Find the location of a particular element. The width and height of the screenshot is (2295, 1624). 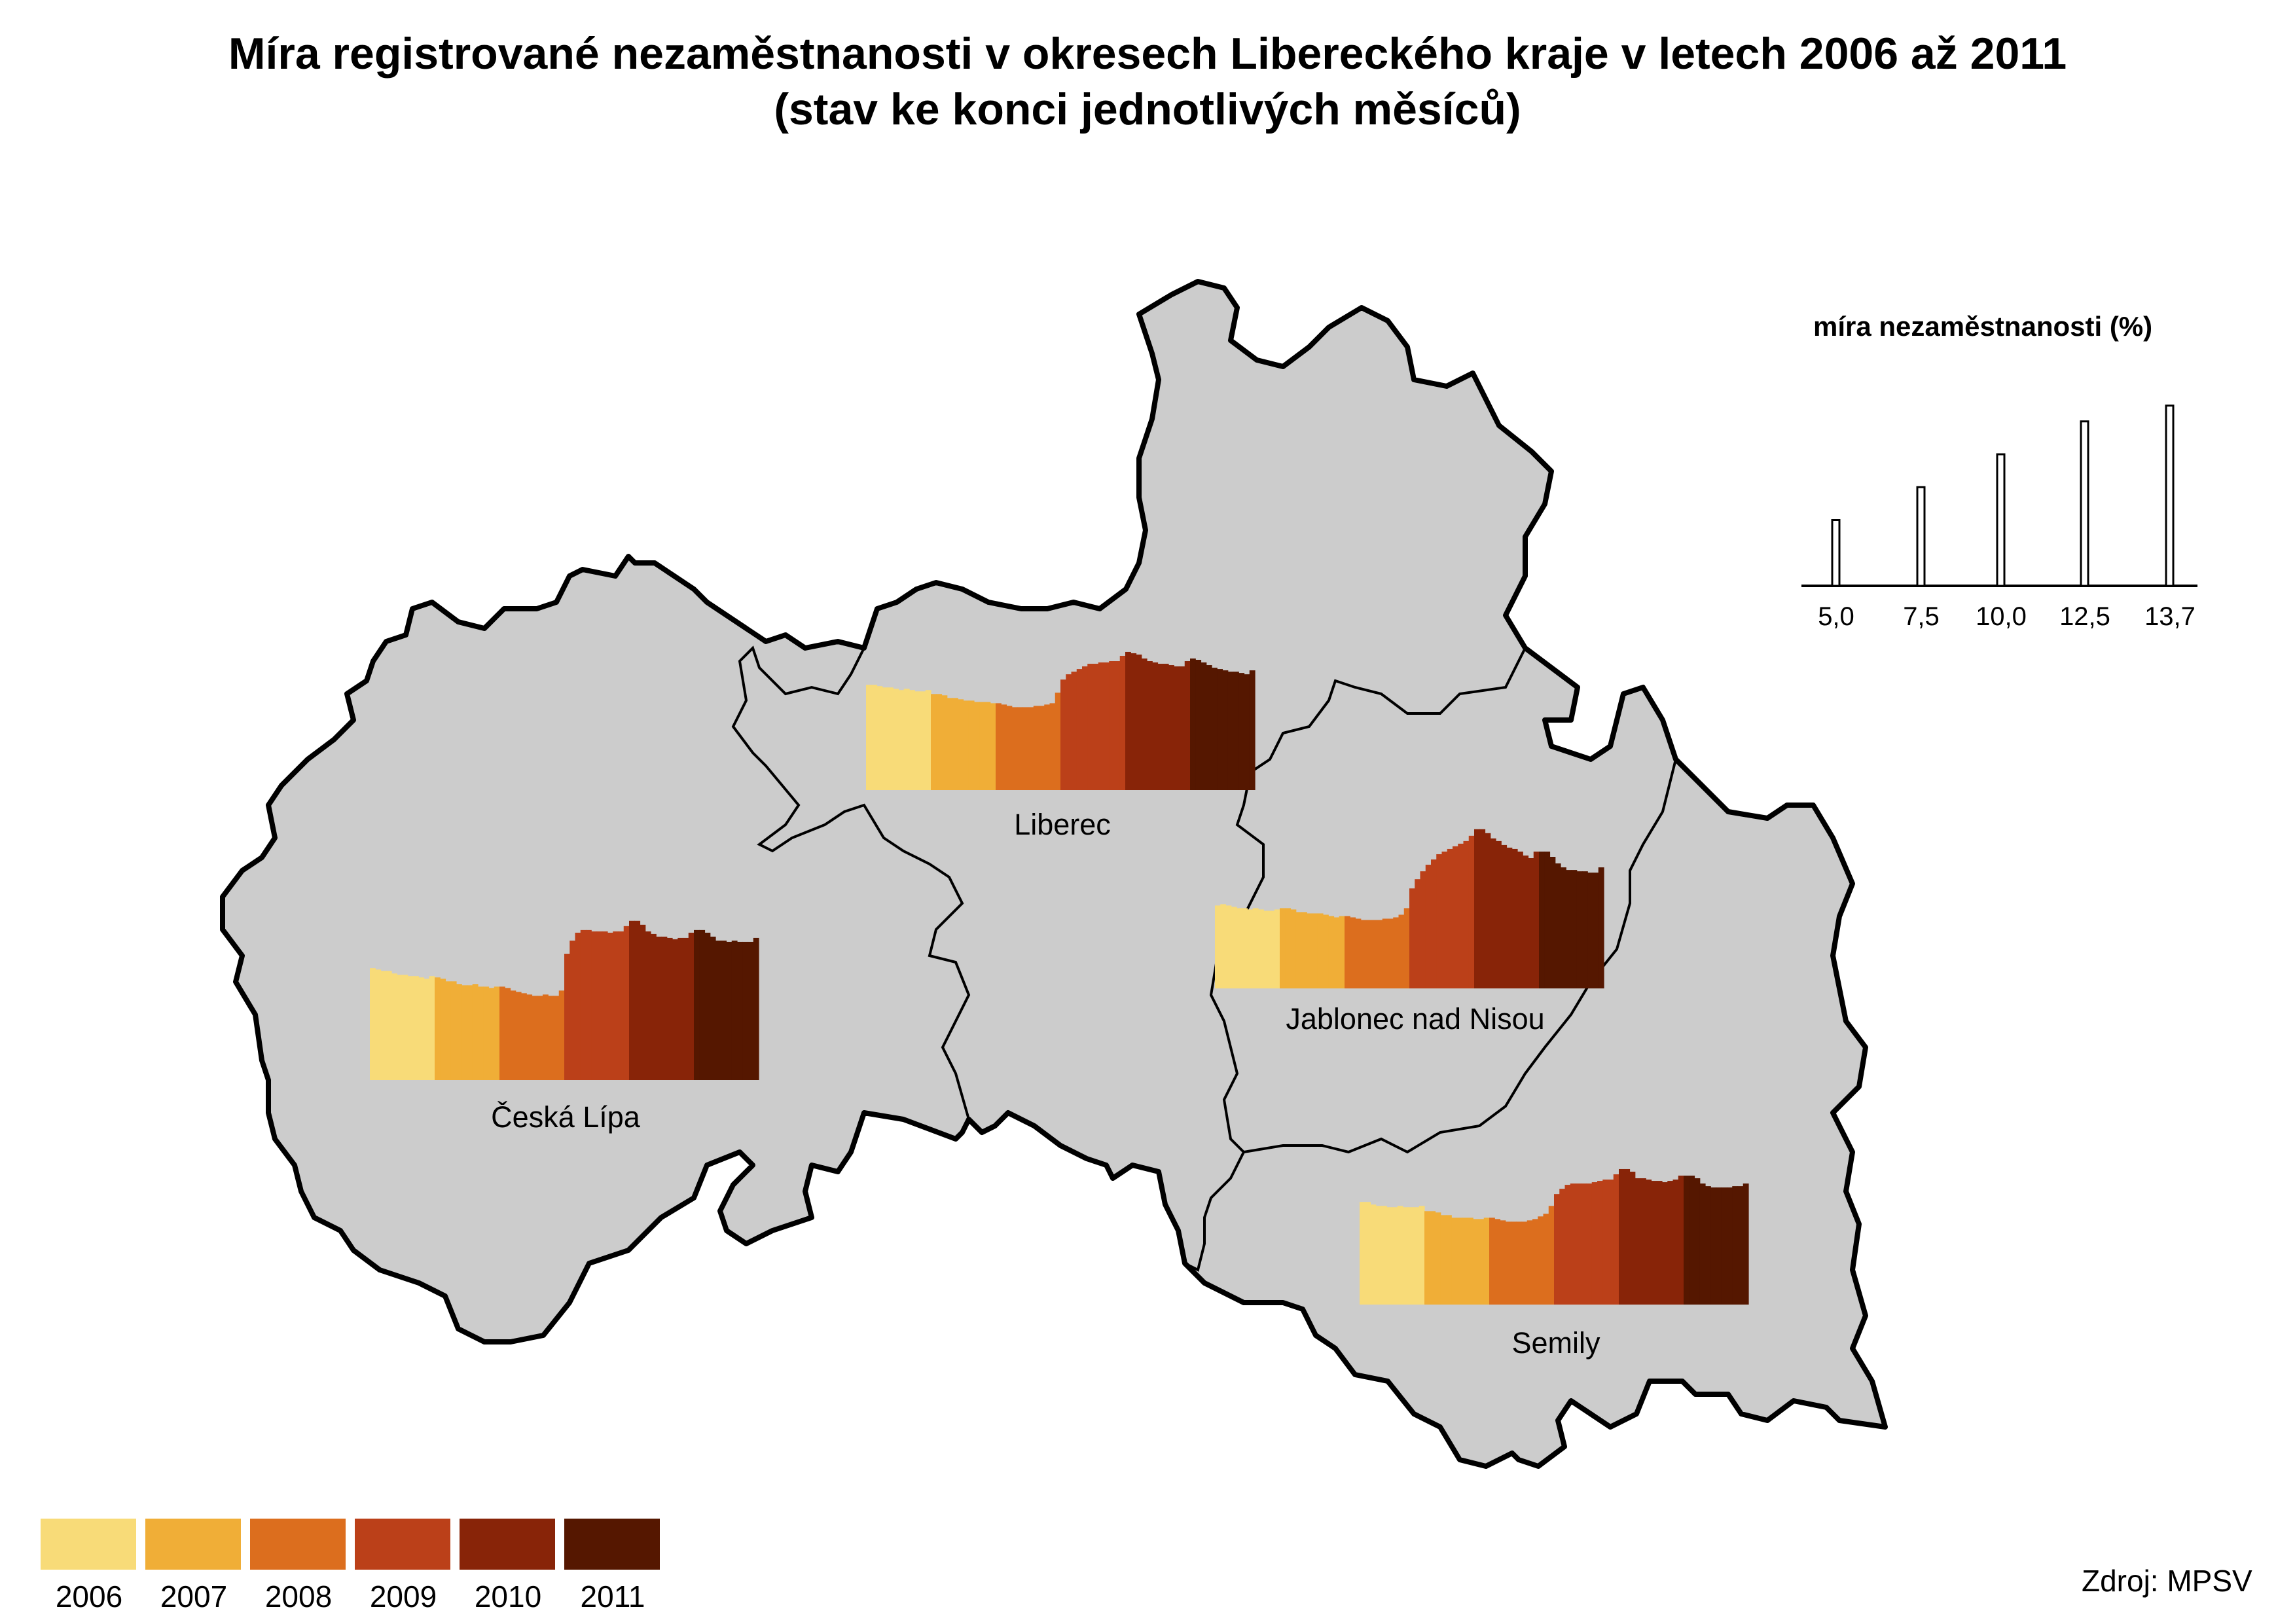

district-boundary-jablonec-semily is located at coordinates (1460, 956).